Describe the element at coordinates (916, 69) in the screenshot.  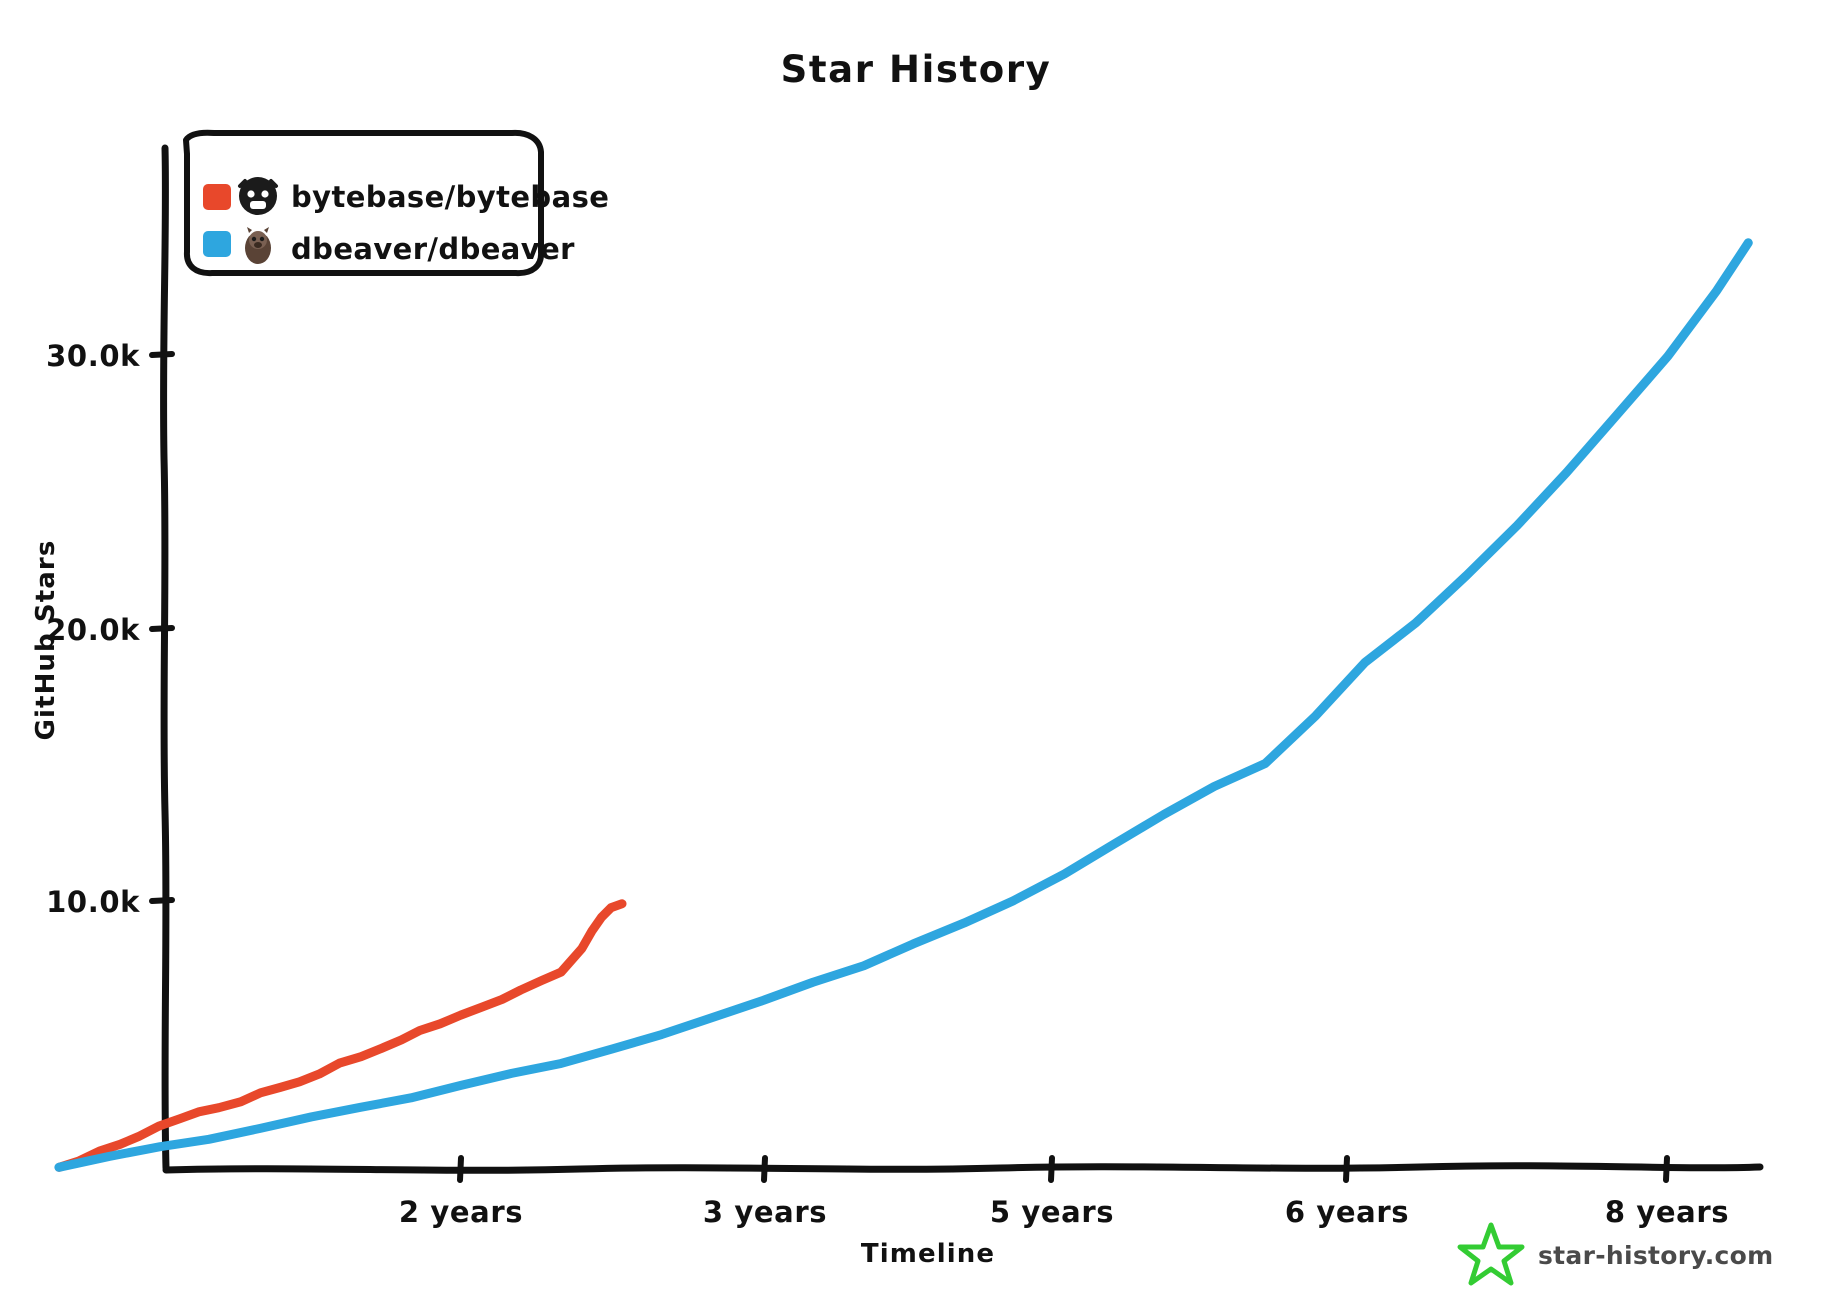
I see `chart-title: Star History` at that location.